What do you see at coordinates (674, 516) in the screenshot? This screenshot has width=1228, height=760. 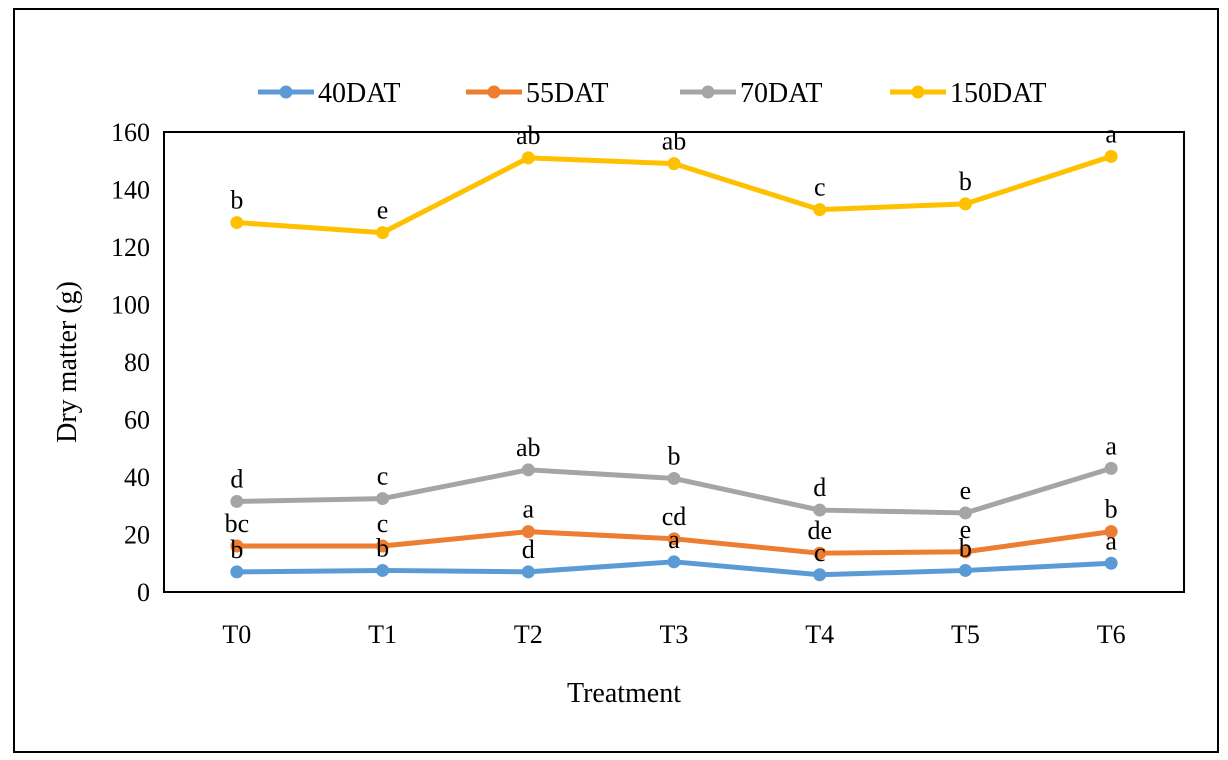 I see `point-label: cd` at bounding box center [674, 516].